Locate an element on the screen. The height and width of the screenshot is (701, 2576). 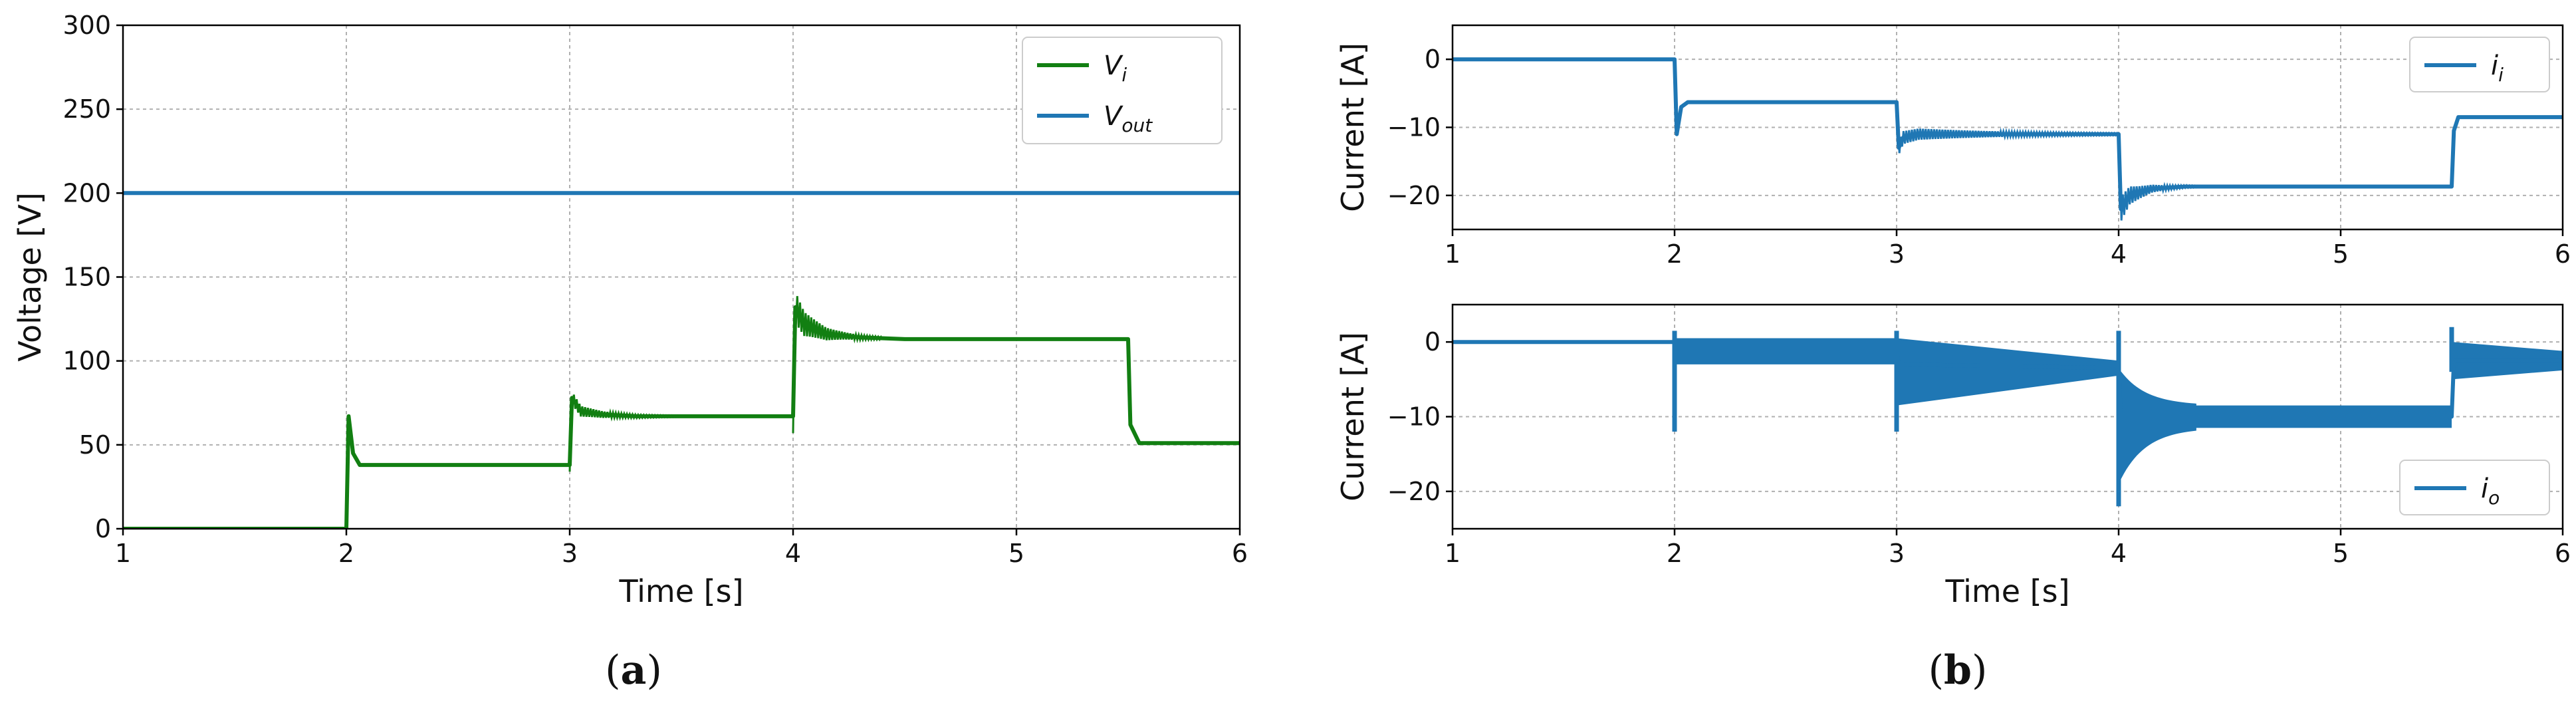
y-tick-label: 50 is located at coordinates (95, 445).